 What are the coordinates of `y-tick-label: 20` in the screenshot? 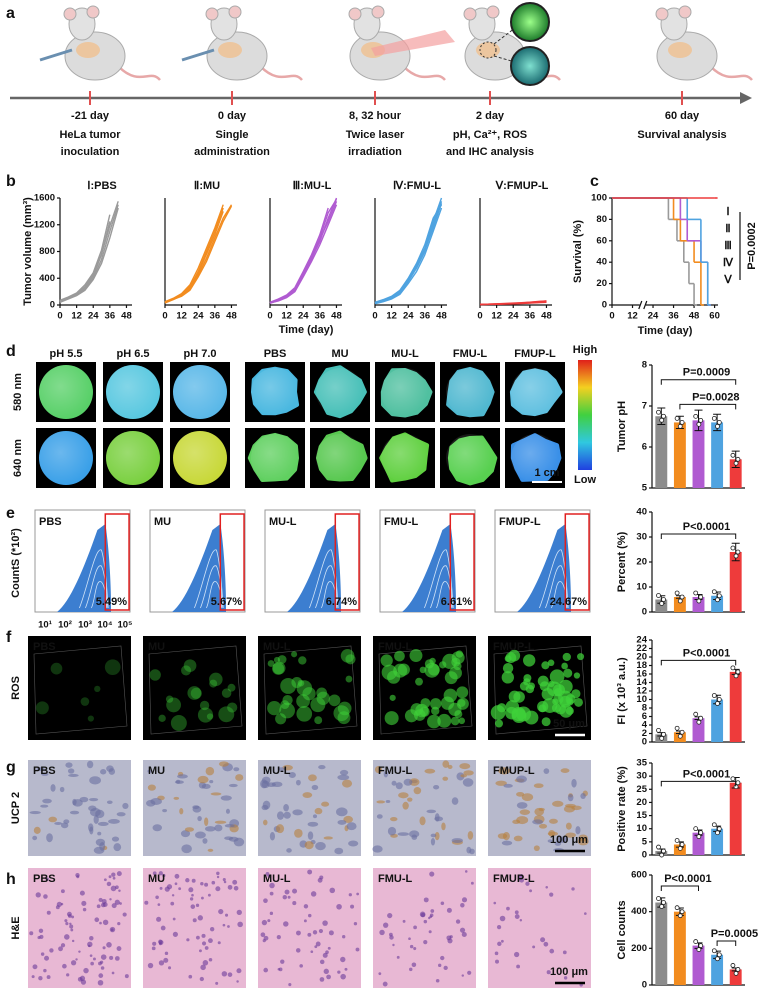 It's located at (641, 802).